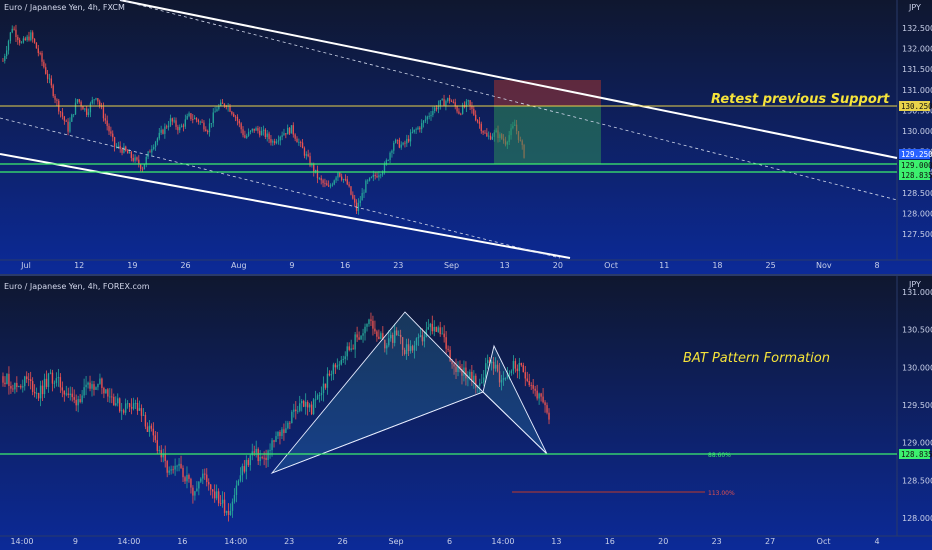 The height and width of the screenshot is (550, 932). What do you see at coordinates (917, 443) in the screenshot?
I see `y-tick-label: 129.000` at bounding box center [917, 443].